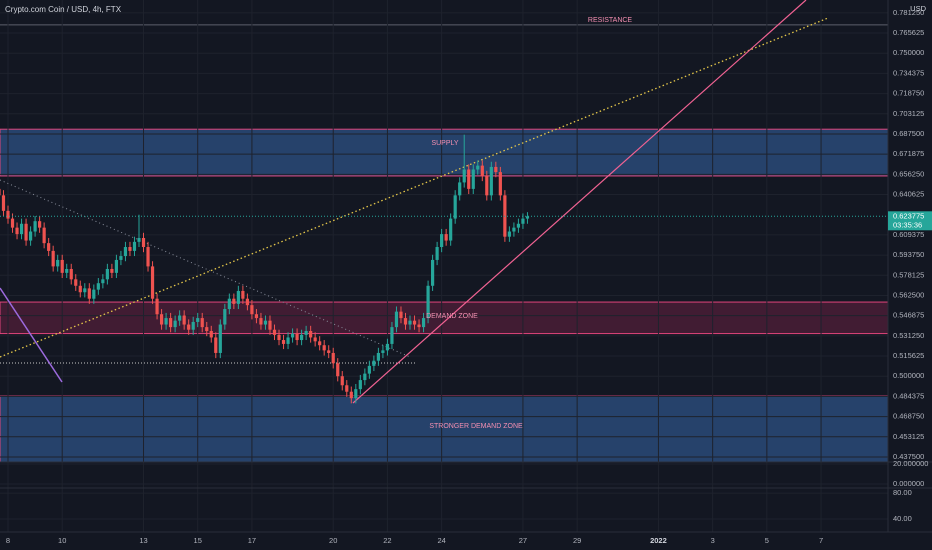 The image size is (932, 550). I want to click on x-tick-label: 22, so click(387, 540).